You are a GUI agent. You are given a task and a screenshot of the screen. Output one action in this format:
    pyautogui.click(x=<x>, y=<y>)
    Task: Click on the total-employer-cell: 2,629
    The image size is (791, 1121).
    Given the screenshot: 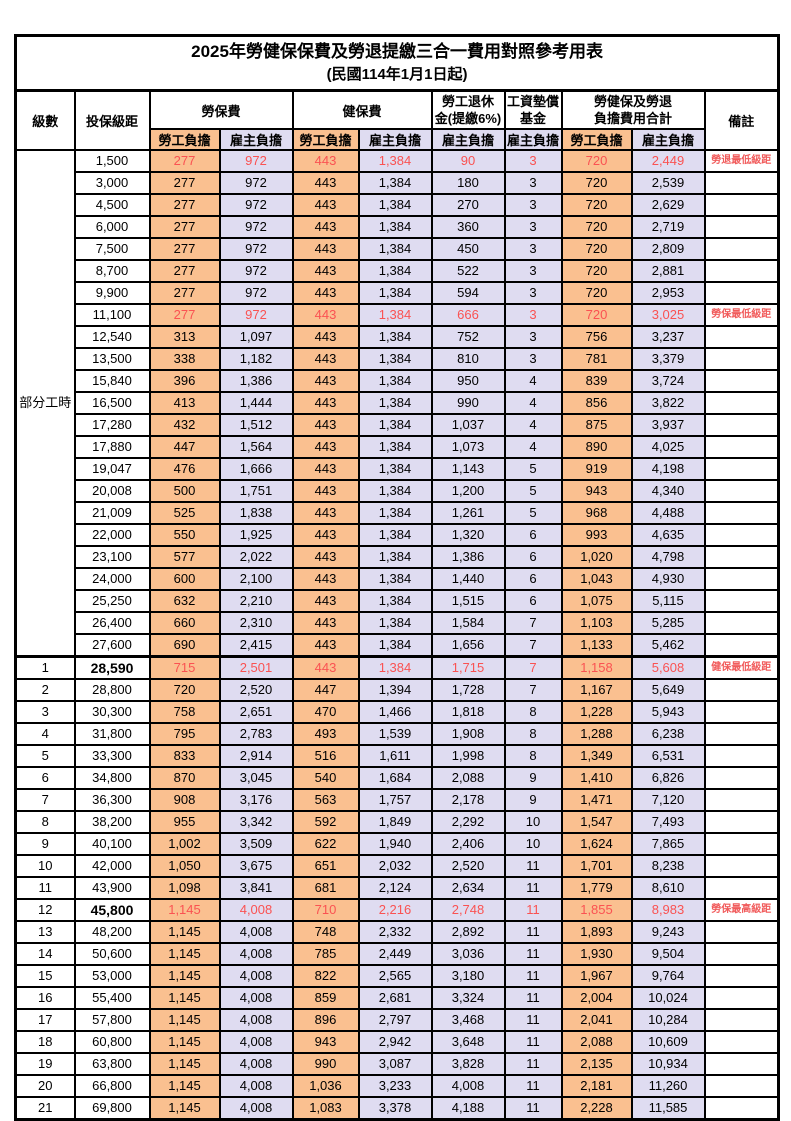 What is the action you would take?
    pyautogui.click(x=668, y=205)
    